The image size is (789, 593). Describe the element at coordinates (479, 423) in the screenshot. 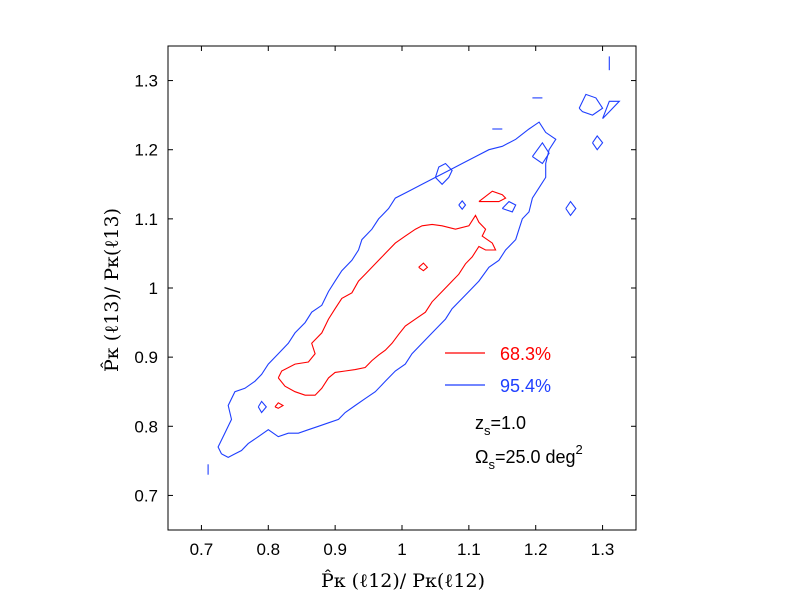

I see `annotation-z-symbol: z` at that location.